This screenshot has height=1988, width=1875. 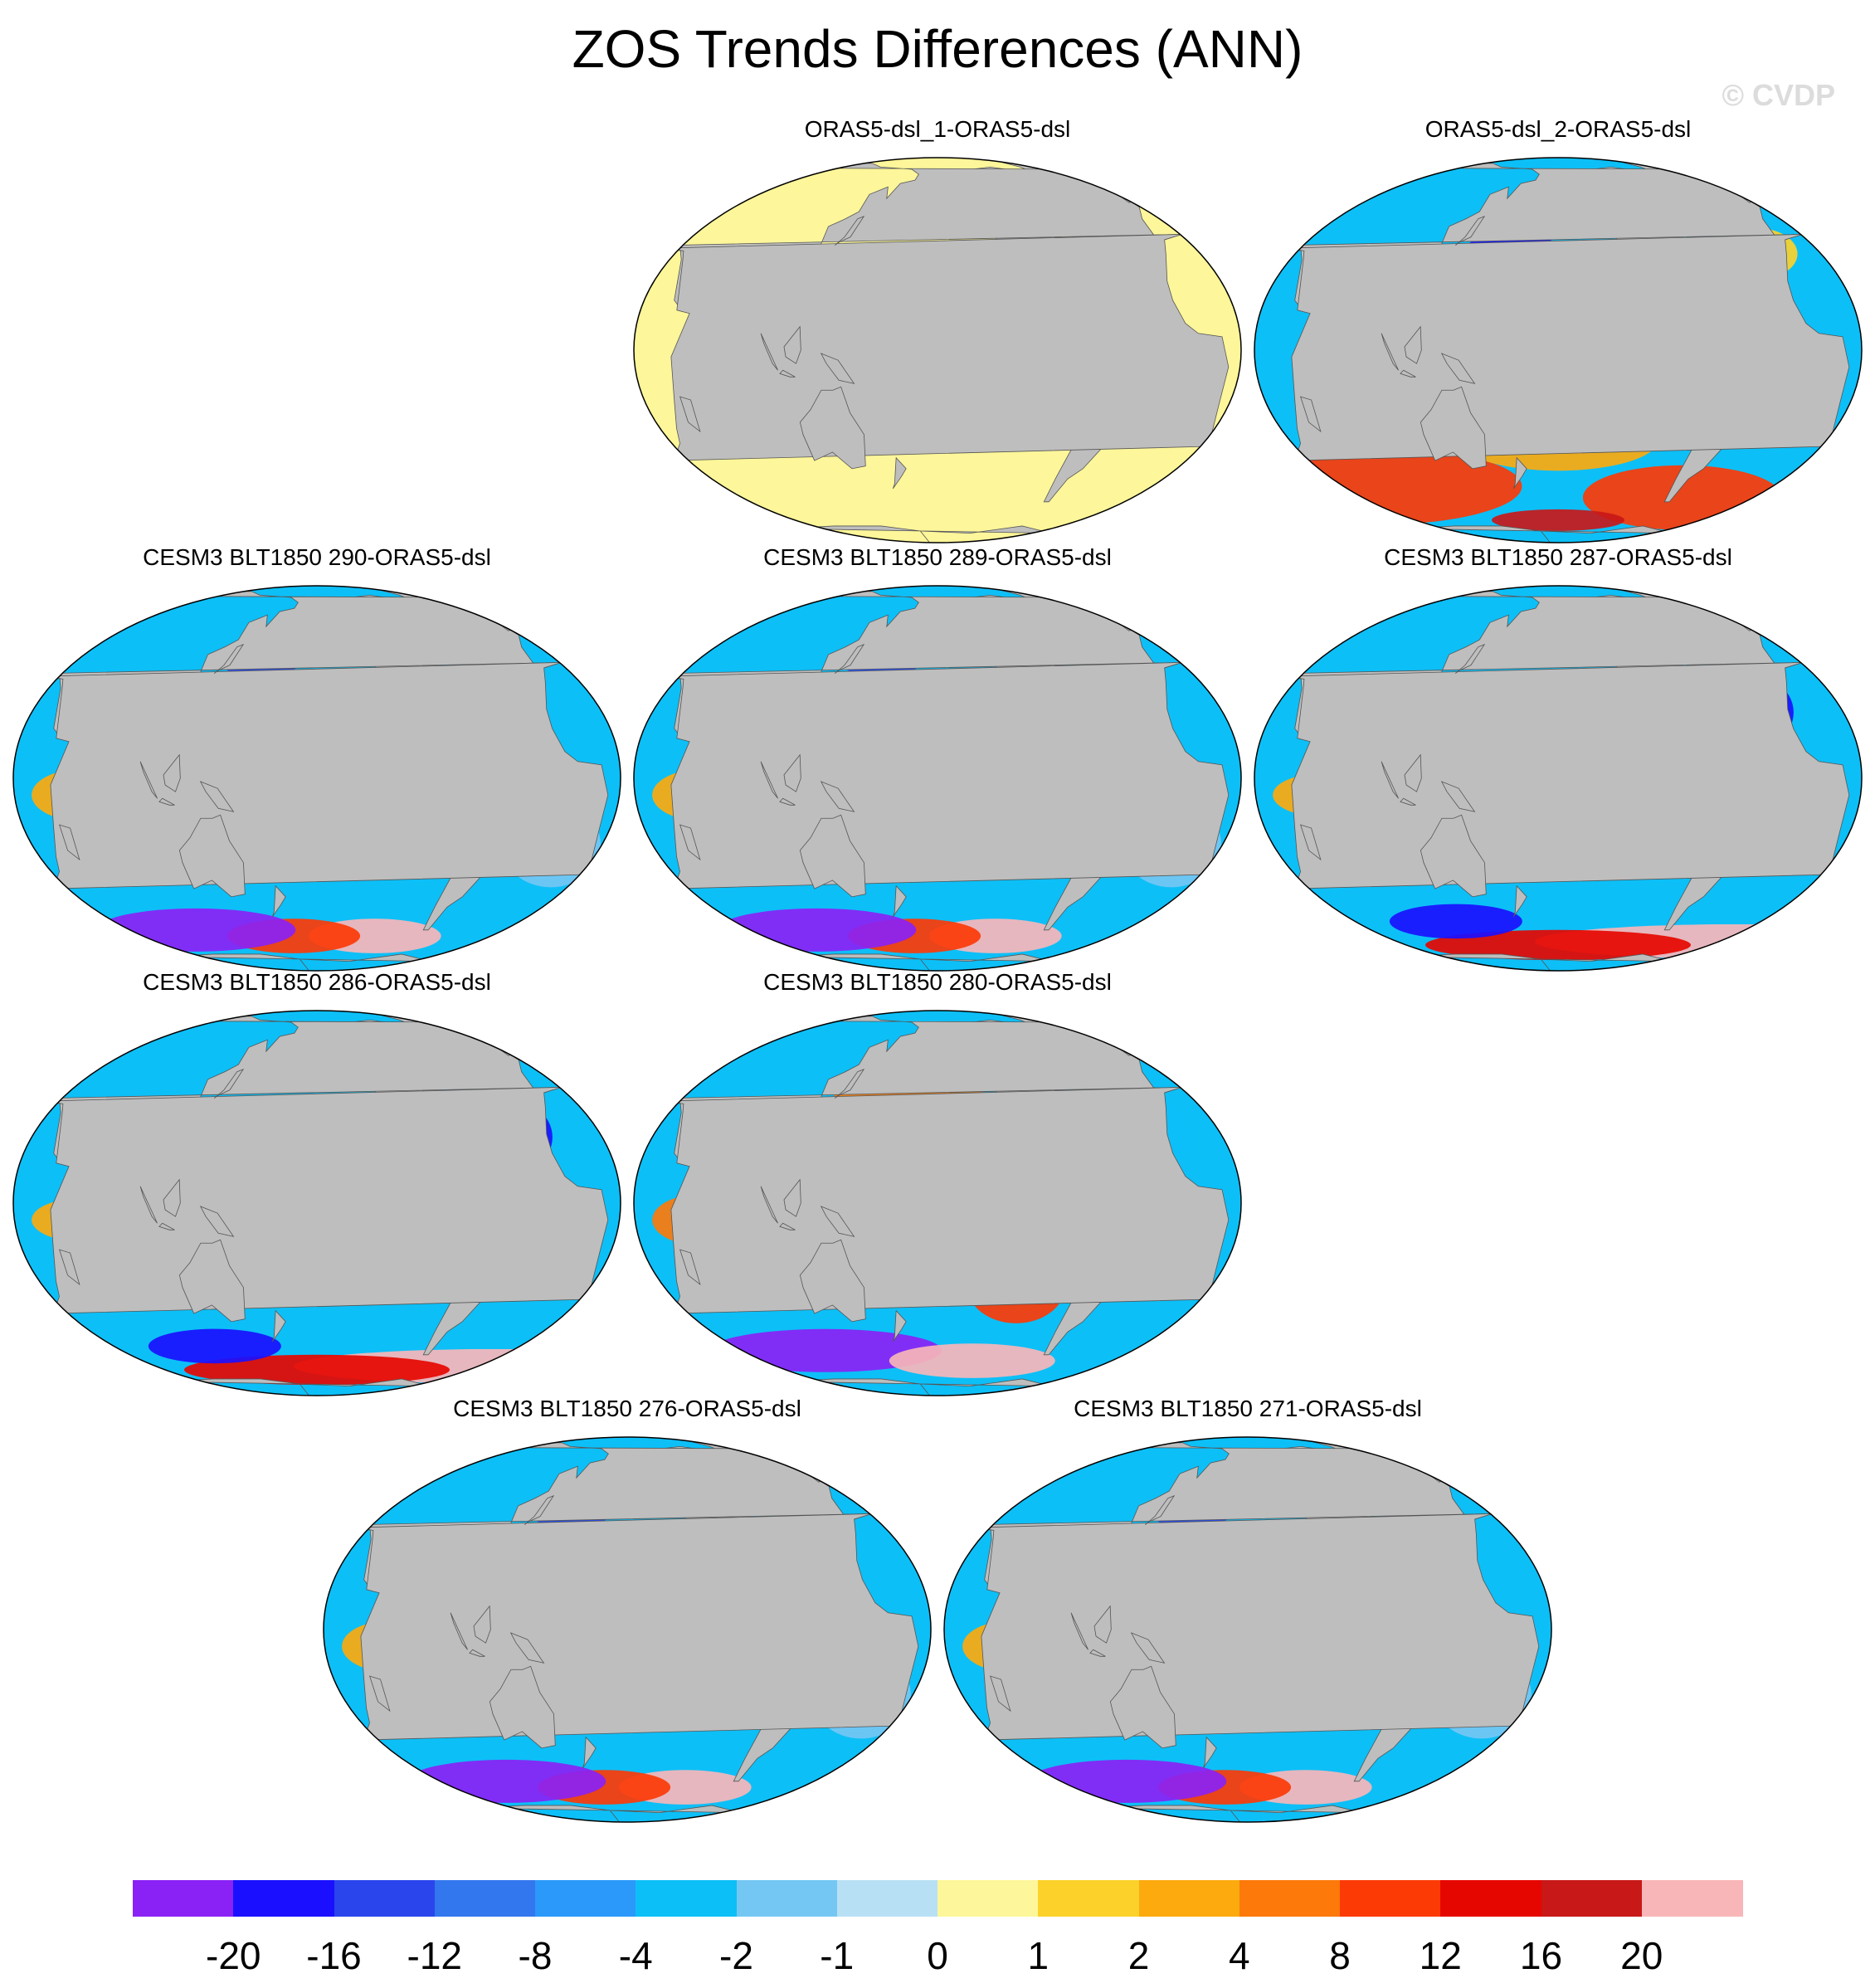 What do you see at coordinates (334, 1955) in the screenshot?
I see `colorbar-tick-label: -16` at bounding box center [334, 1955].